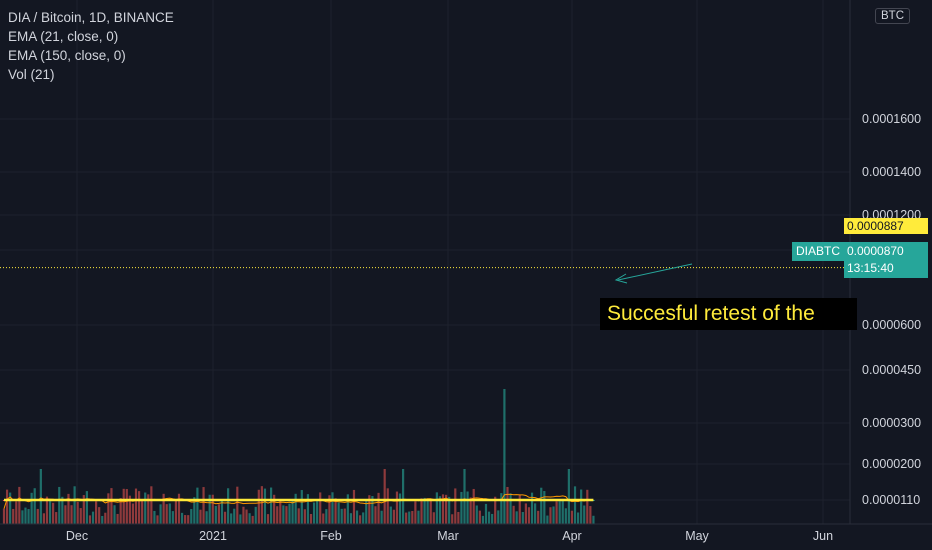  I want to click on annotation-text: Succesful retest of the, so click(728, 314).